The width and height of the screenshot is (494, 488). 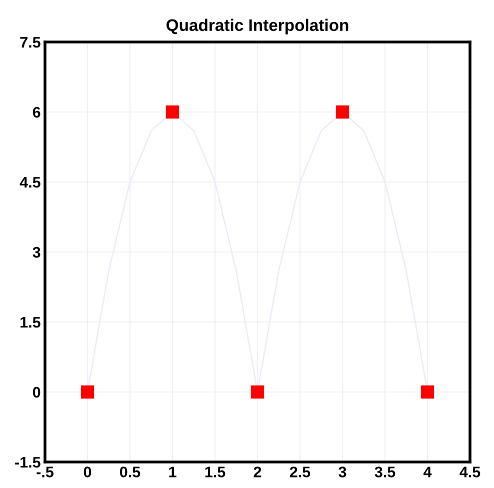 I want to click on x-tick-label: 2, so click(x=258, y=472).